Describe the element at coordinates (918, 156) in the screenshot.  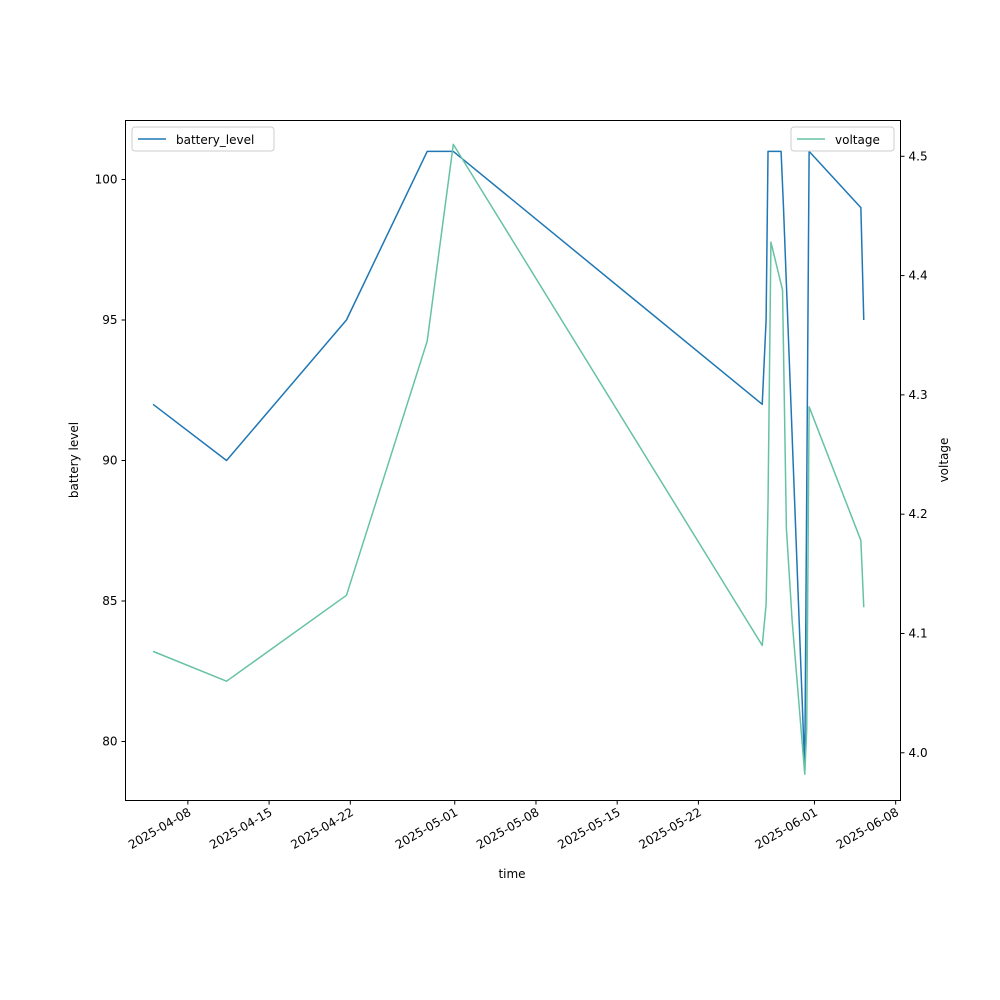
I see `y-right-tick-label: 4.5` at that location.